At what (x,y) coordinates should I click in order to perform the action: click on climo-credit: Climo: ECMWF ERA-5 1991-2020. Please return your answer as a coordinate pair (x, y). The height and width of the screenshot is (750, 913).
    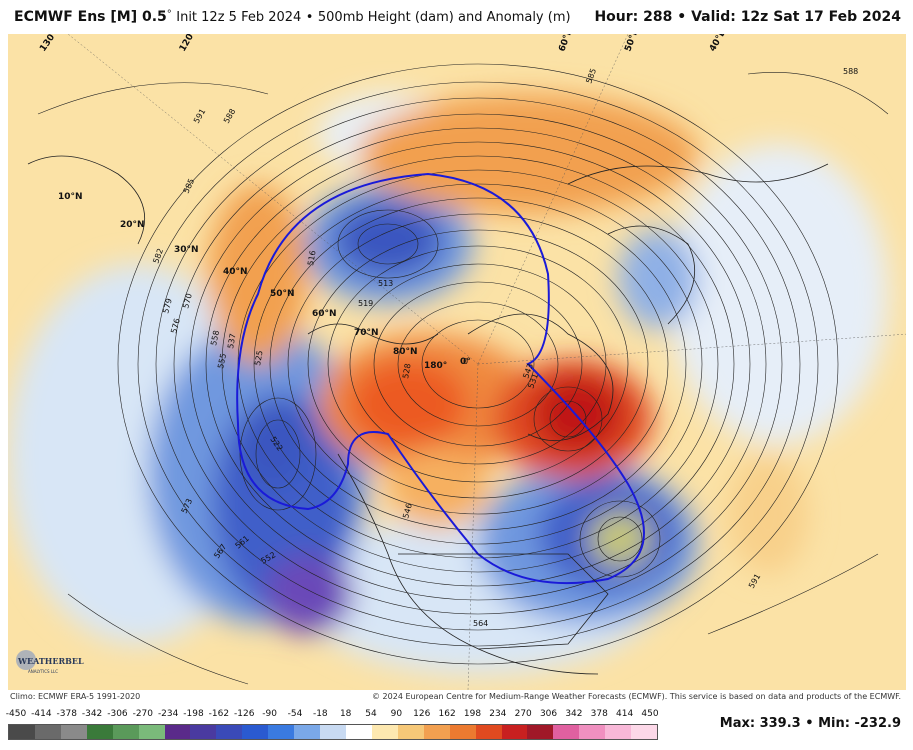
    Looking at the image, I should click on (75, 696).